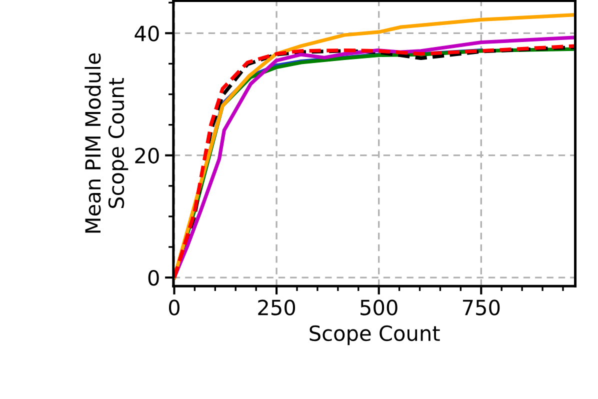  I want to click on y-tick-label: 0, so click(153, 278).